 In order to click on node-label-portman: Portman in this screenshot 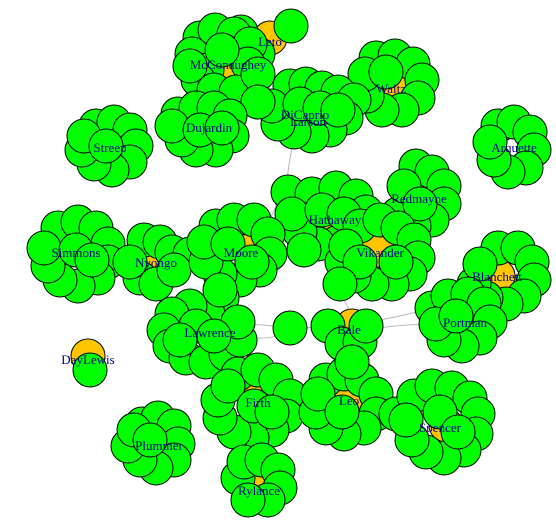, I will do `click(465, 322)`.